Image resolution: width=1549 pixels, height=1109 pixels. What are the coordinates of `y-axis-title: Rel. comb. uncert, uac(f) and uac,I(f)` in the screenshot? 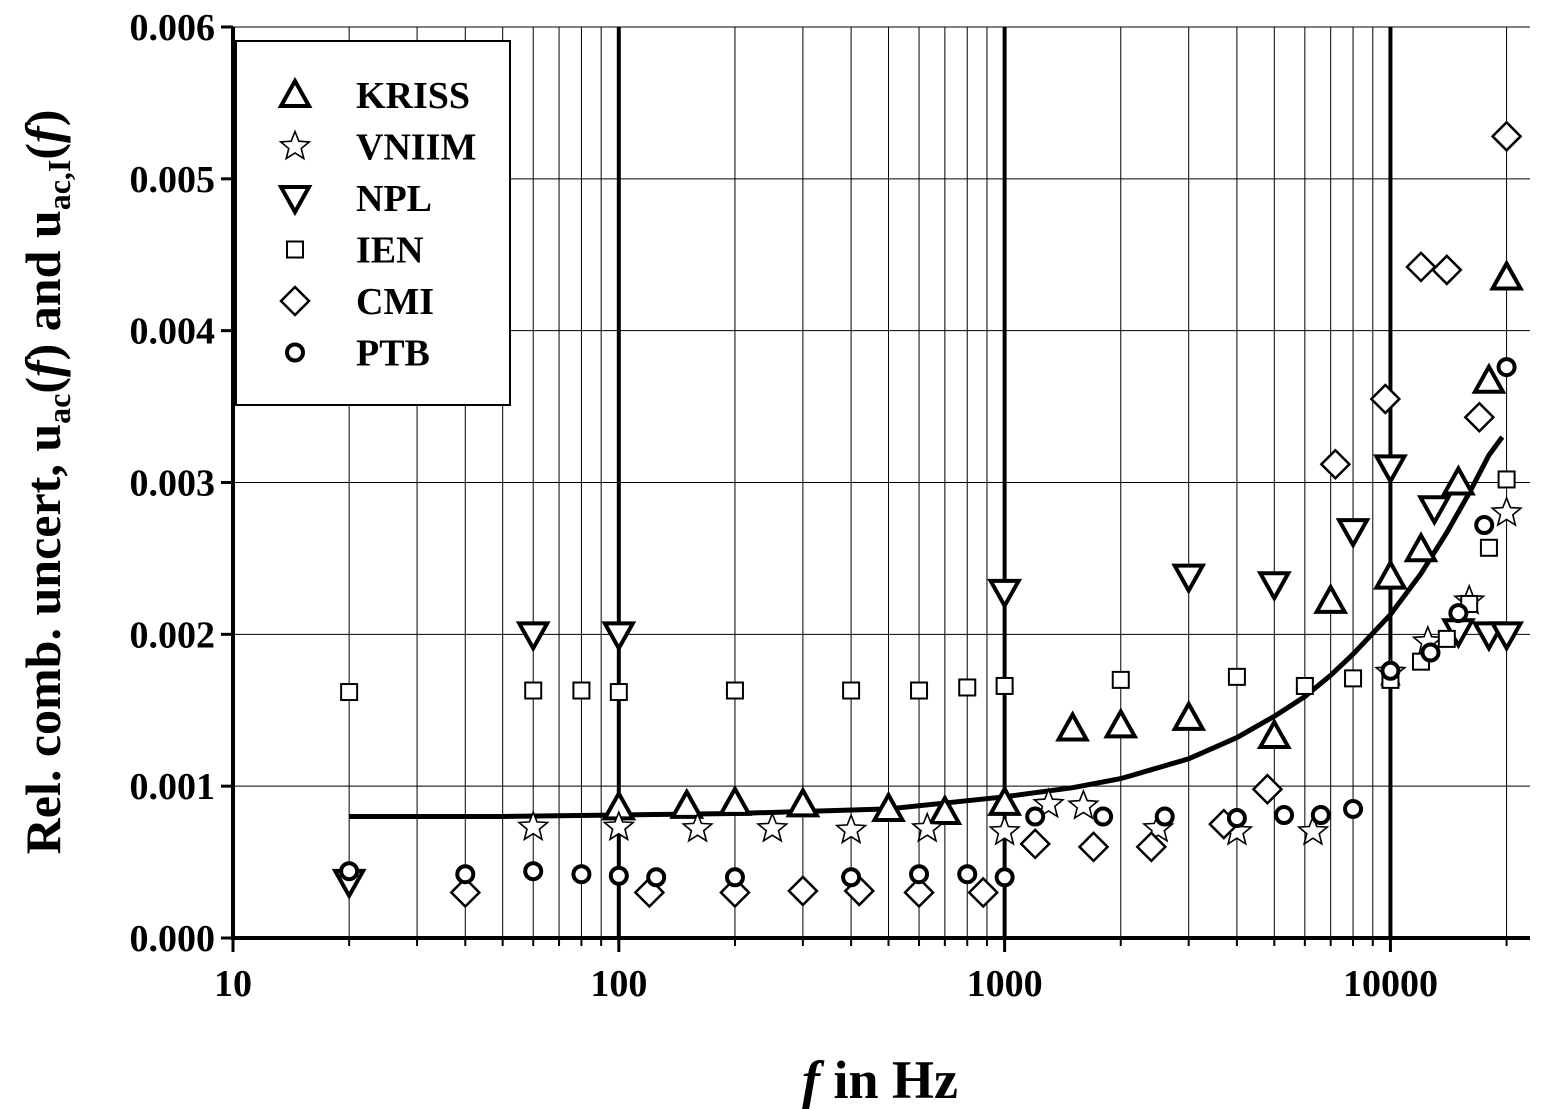 It's located at (46, 482).